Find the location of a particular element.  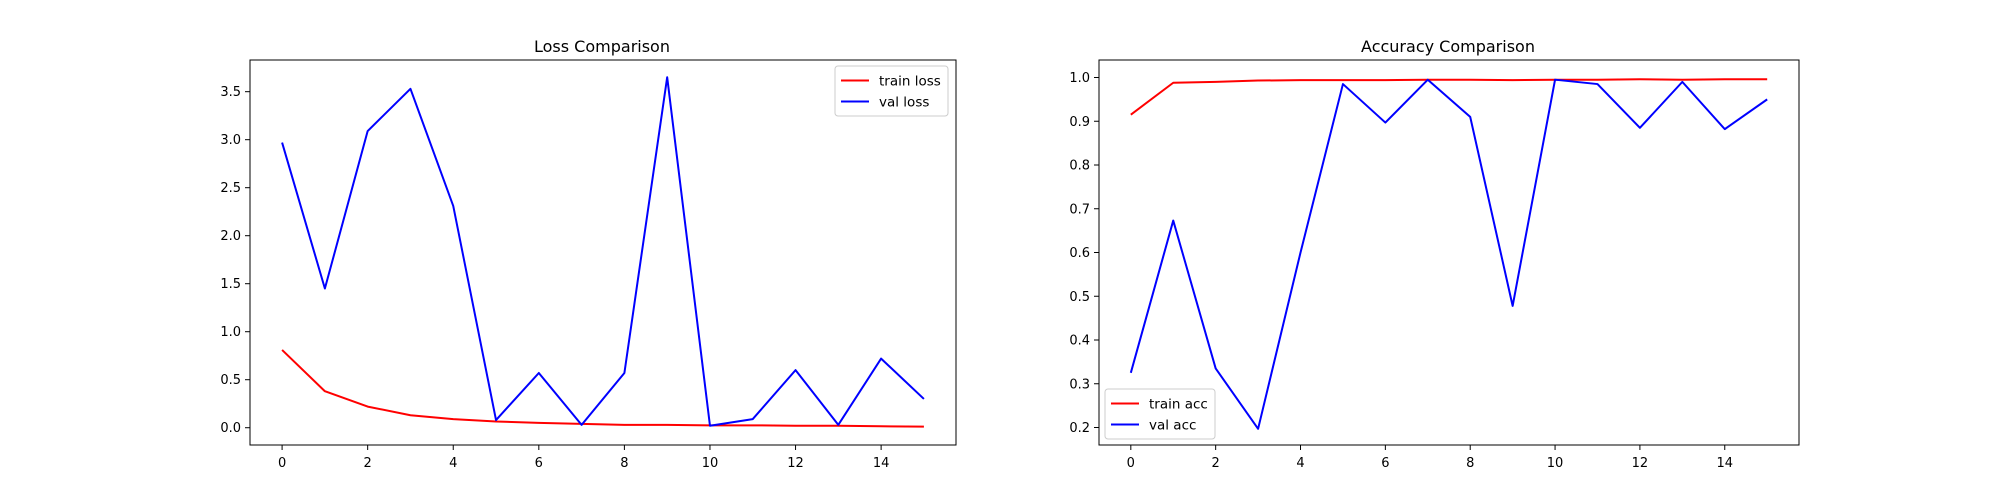

loss-y-tick-label: 2.0 is located at coordinates (230, 236).